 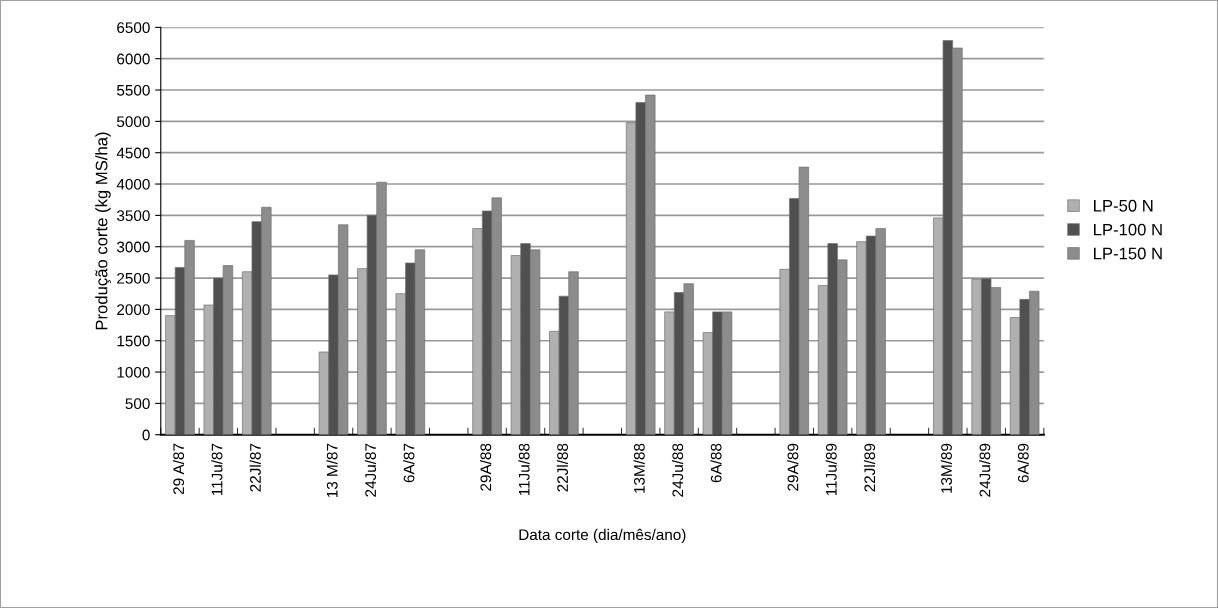 What do you see at coordinates (217, 469) in the screenshot?
I see `x-tick-label: 11Ju/87` at bounding box center [217, 469].